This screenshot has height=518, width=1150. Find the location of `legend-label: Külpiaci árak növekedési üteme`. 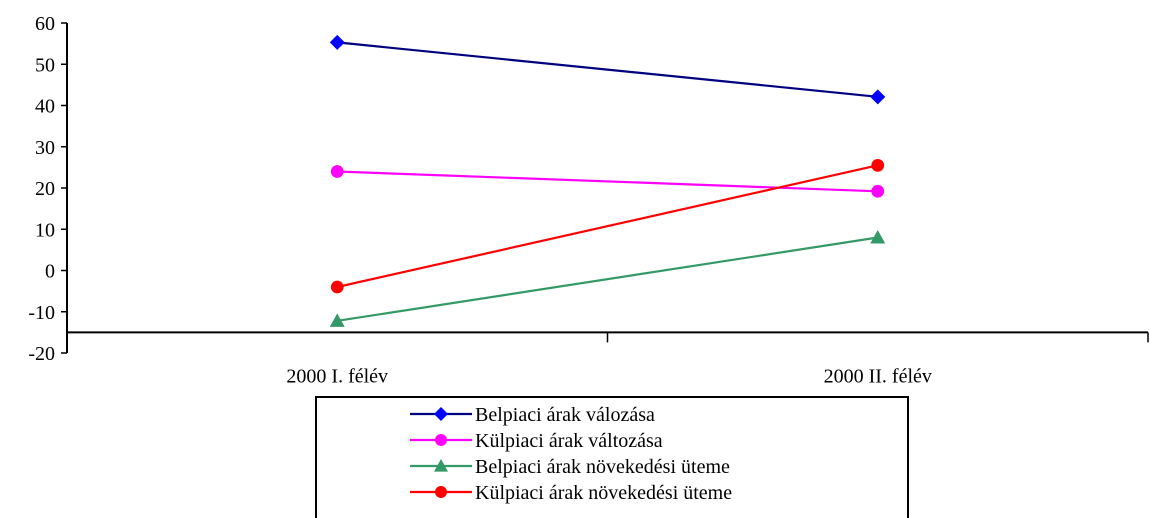

legend-label: Külpiaci árak növekedési üteme is located at coordinates (603, 493).